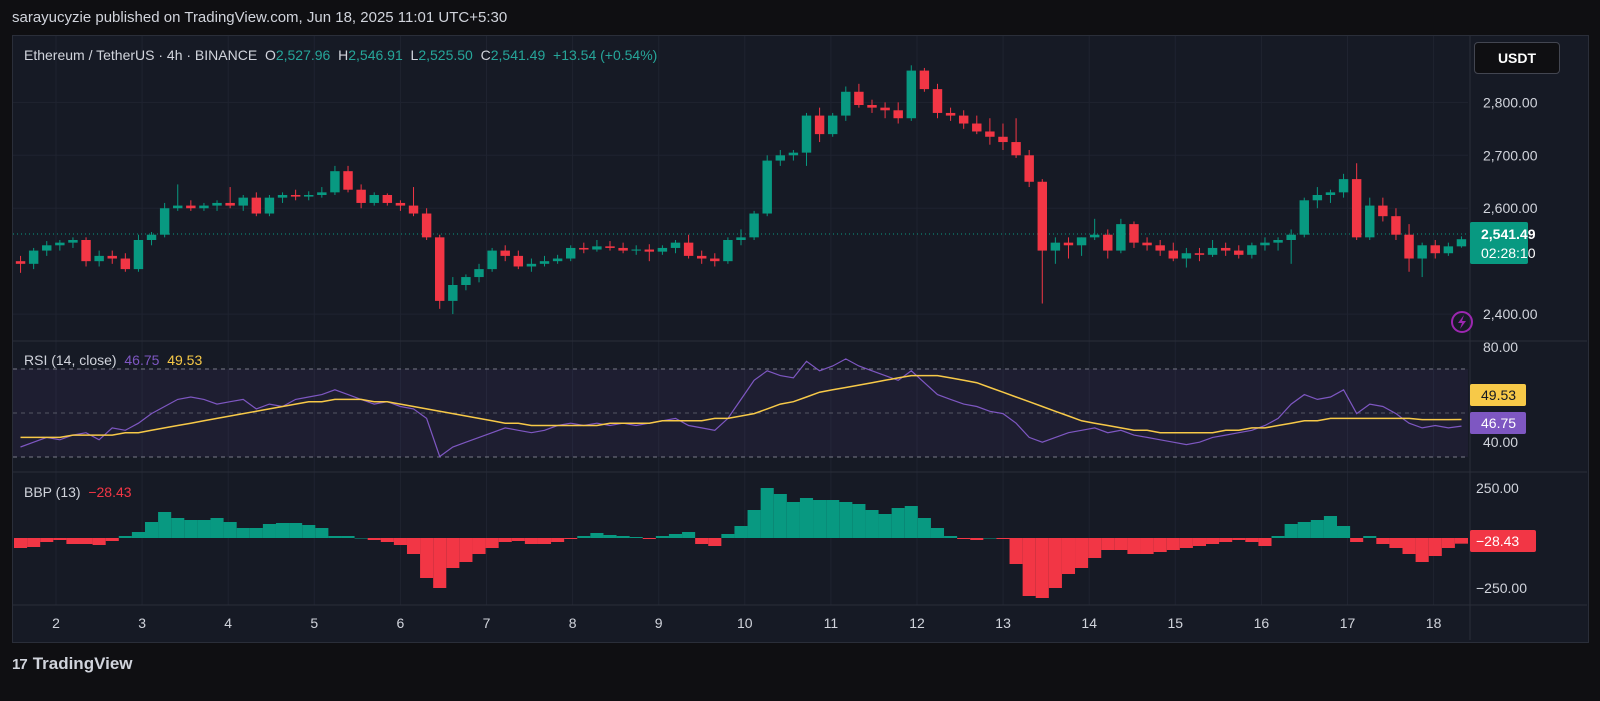 This screenshot has width=1600, height=701. I want to click on high-value: 2,546.91, so click(375, 55).